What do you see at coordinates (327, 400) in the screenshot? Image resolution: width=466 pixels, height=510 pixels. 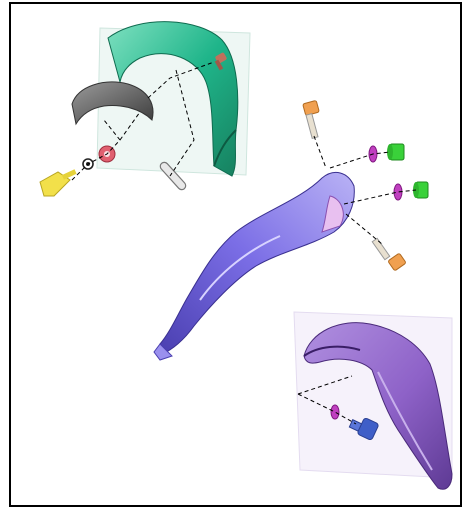 I see `tail-leader-lines` at bounding box center [327, 400].